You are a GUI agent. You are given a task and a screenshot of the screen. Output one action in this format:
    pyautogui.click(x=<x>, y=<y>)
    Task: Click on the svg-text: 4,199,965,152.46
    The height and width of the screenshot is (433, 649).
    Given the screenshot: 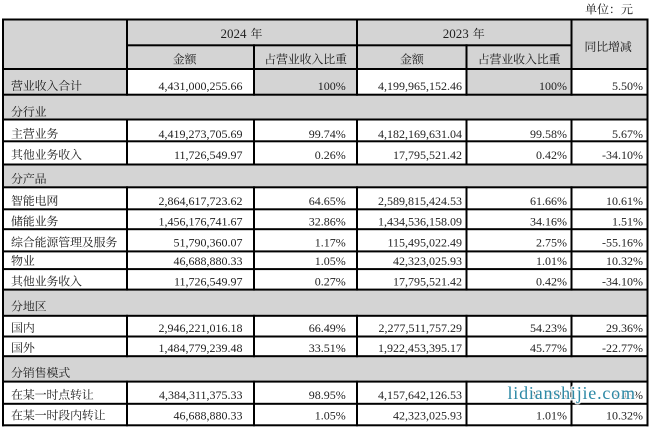 What is the action you would take?
    pyautogui.click(x=420, y=86)
    